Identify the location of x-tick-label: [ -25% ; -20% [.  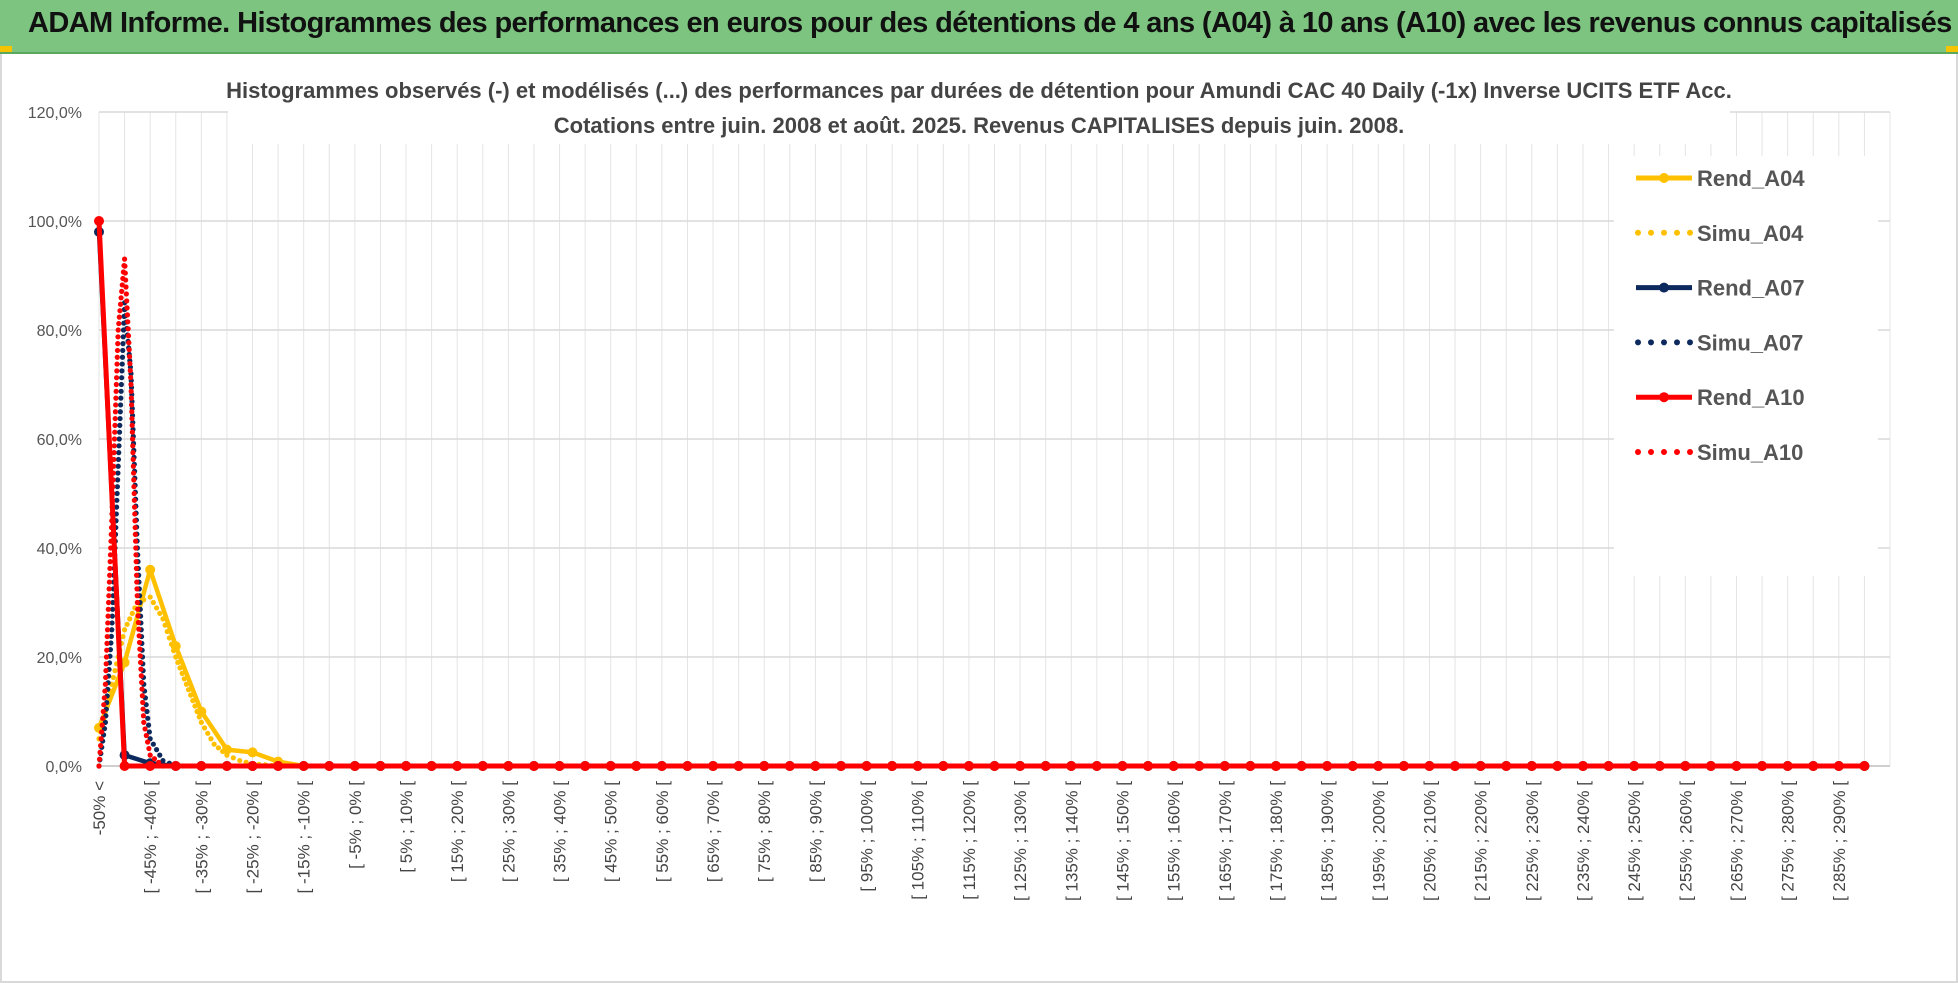
(253, 837).